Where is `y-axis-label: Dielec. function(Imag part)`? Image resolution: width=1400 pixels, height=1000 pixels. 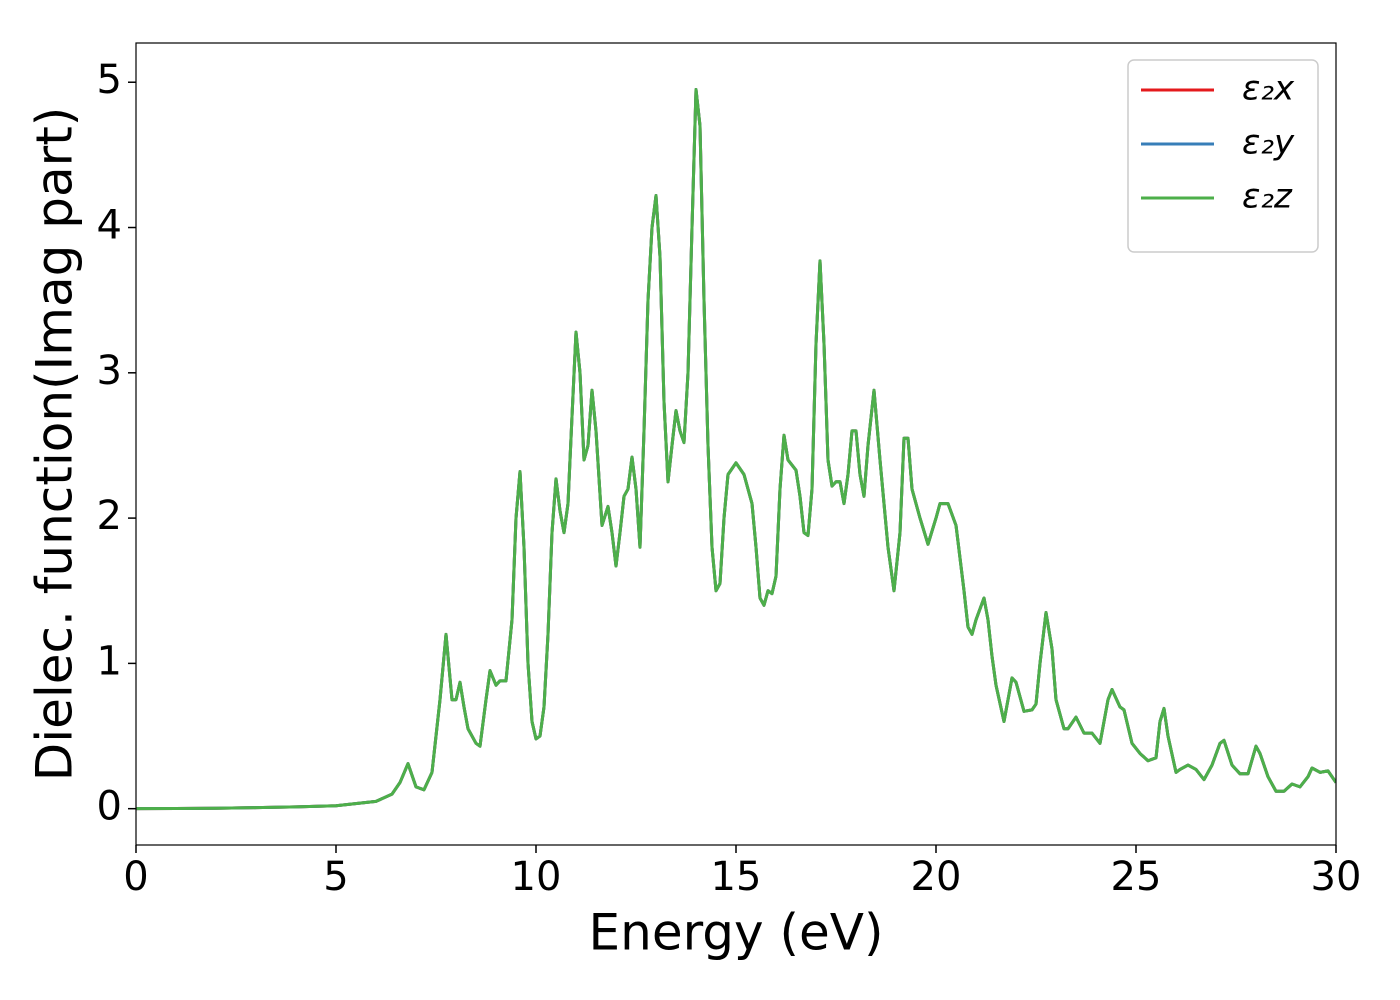
y-axis-label: Dielec. function(Imag part) is located at coordinates (55, 444).